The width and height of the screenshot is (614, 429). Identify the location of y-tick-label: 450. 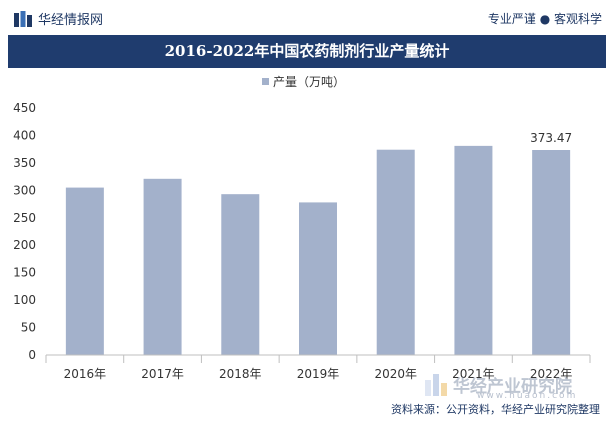
(24, 108).